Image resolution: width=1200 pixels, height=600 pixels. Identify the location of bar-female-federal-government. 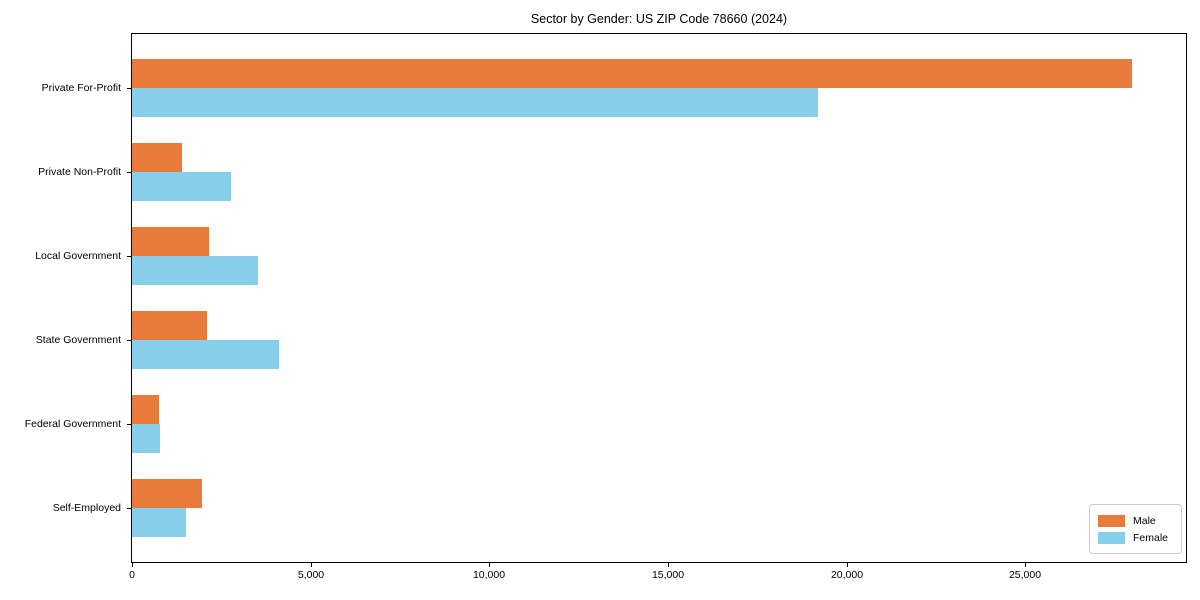
(146, 438).